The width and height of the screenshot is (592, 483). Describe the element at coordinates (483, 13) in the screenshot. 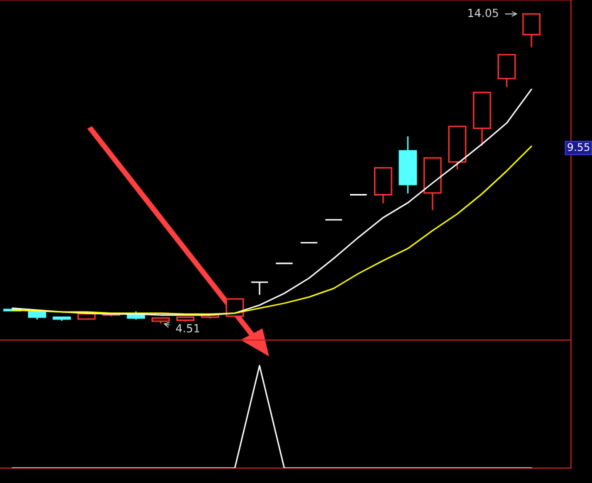

I see `annotation: 14.05` at that location.